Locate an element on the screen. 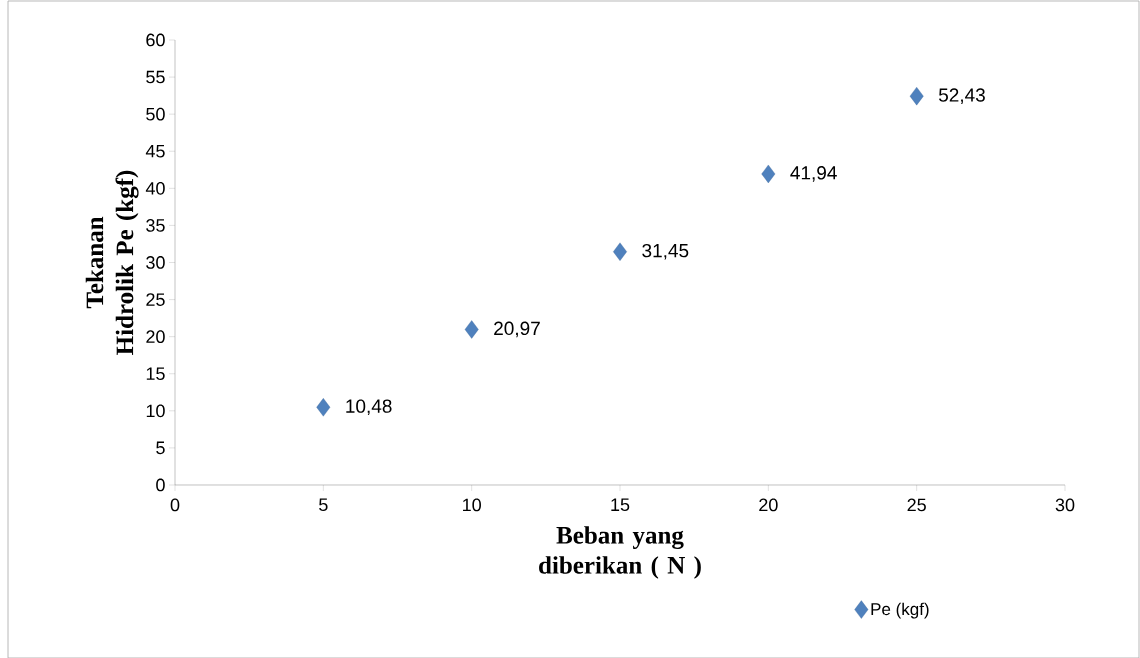 This screenshot has width=1140, height=658. y-tick-label: 45 is located at coordinates (155, 151).